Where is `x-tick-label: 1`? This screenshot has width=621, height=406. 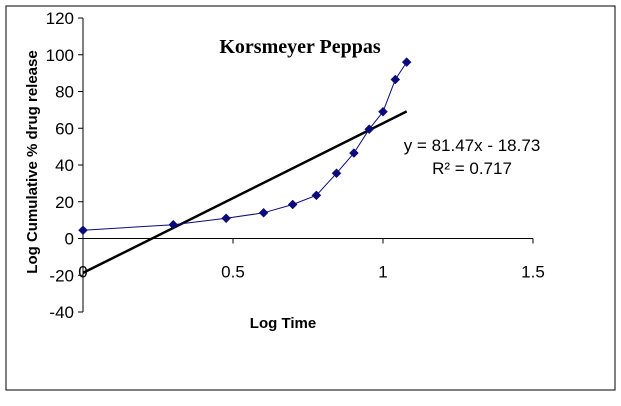
x-tick-label: 1 is located at coordinates (382, 272).